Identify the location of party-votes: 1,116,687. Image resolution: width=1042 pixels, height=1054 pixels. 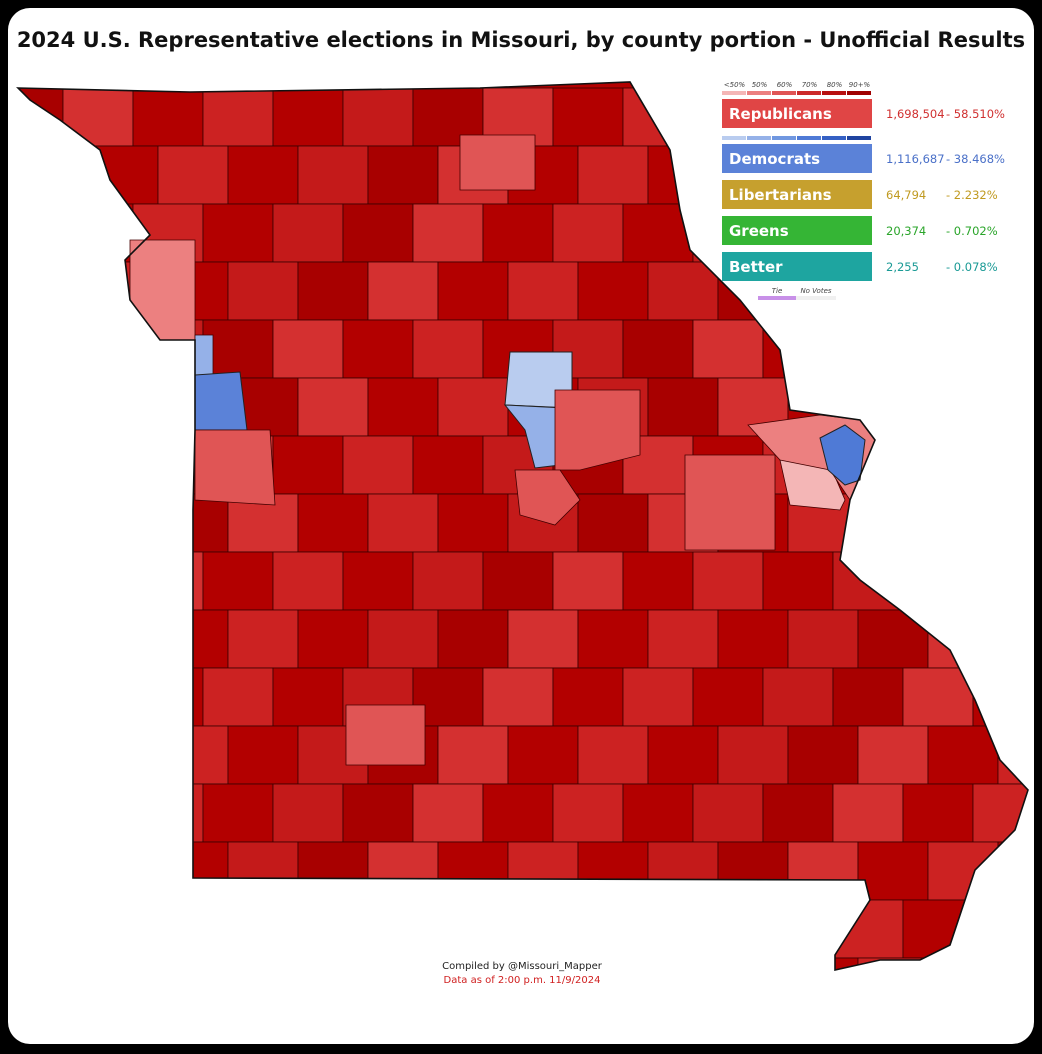
(915, 159).